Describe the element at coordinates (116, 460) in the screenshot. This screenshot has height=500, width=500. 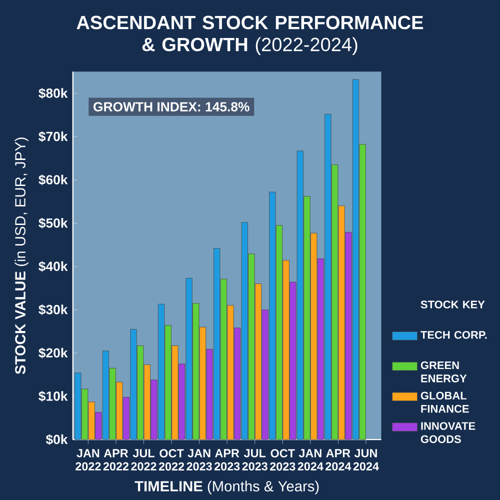
I see `x-tick-label: APR 2022` at that location.